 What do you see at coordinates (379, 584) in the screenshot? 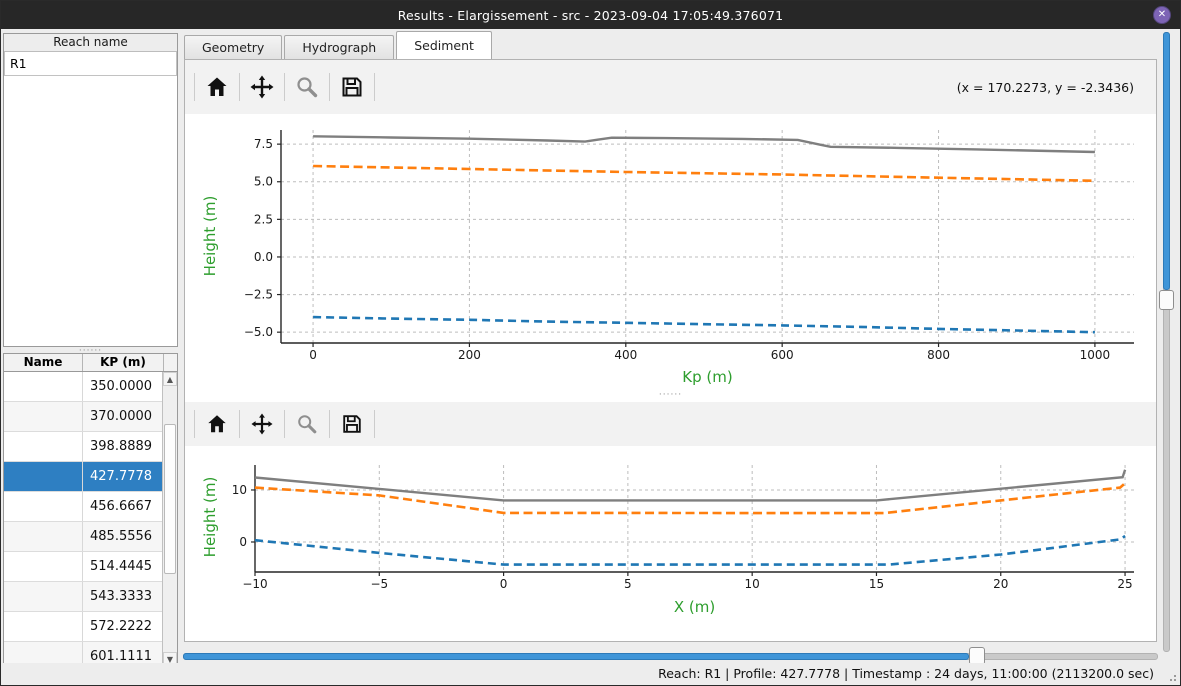
I see `svg-text: −5` at bounding box center [379, 584].